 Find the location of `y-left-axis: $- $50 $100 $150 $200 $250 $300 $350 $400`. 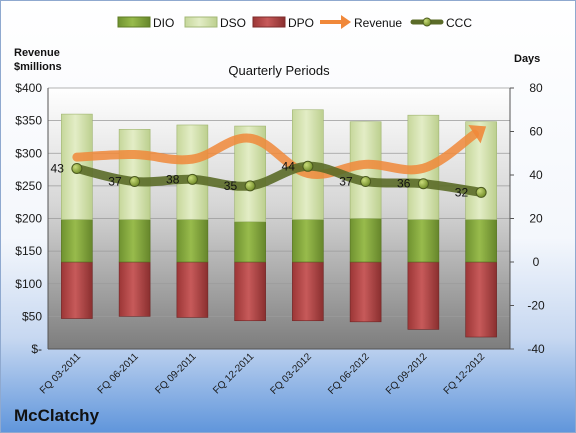

y-left-axis: $- $50 $100 $150 $200 $250 $300 $350 $400 is located at coordinates (32, 218).